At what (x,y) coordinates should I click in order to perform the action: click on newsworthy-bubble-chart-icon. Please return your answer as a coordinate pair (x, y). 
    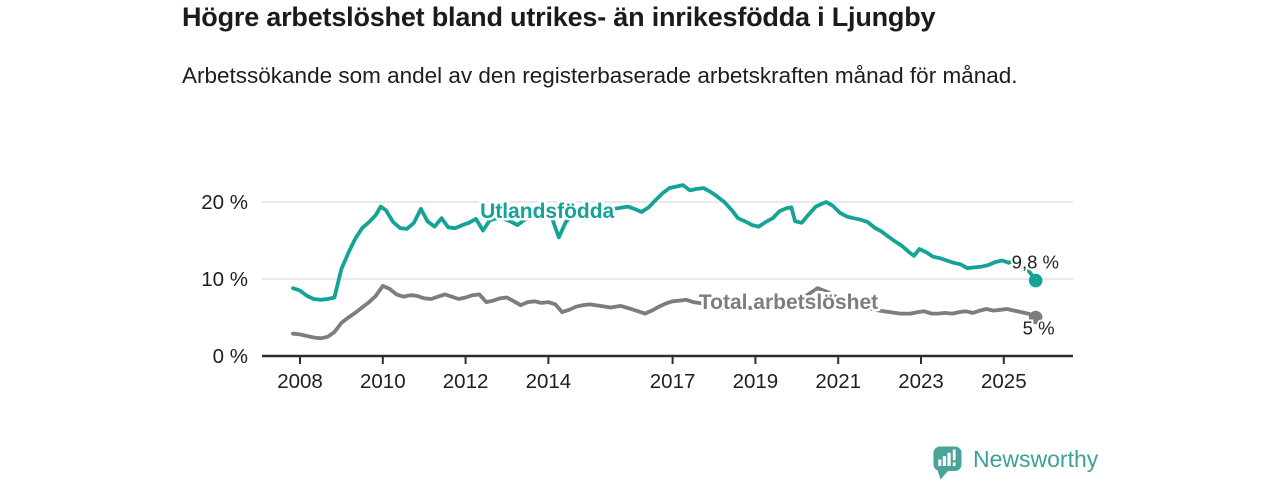
    Looking at the image, I should click on (947, 463).